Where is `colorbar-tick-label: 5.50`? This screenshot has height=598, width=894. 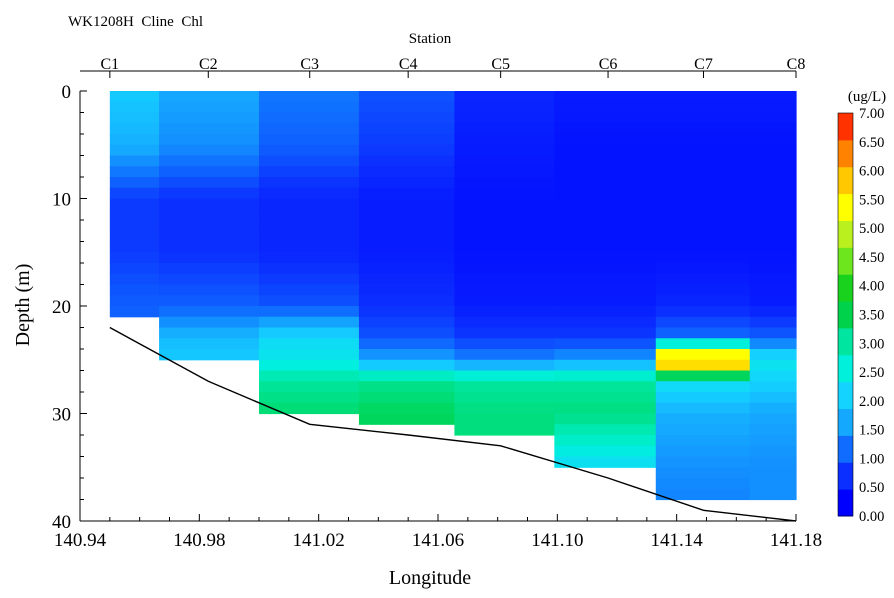
colorbar-tick-label: 5.50 is located at coordinates (871, 200).